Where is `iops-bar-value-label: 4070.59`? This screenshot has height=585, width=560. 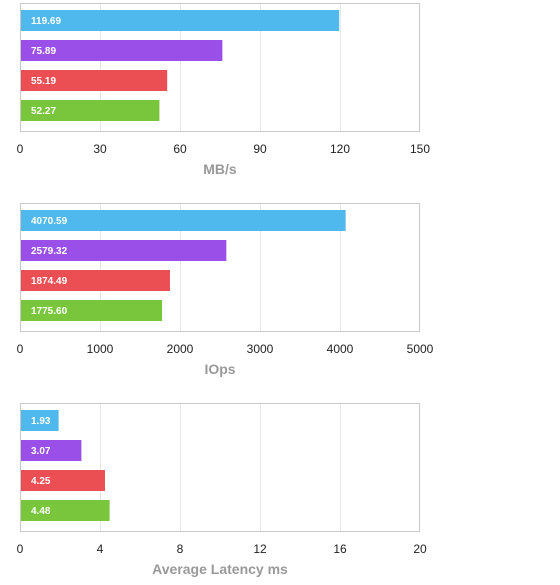 iops-bar-value-label: 4070.59 is located at coordinates (49, 221).